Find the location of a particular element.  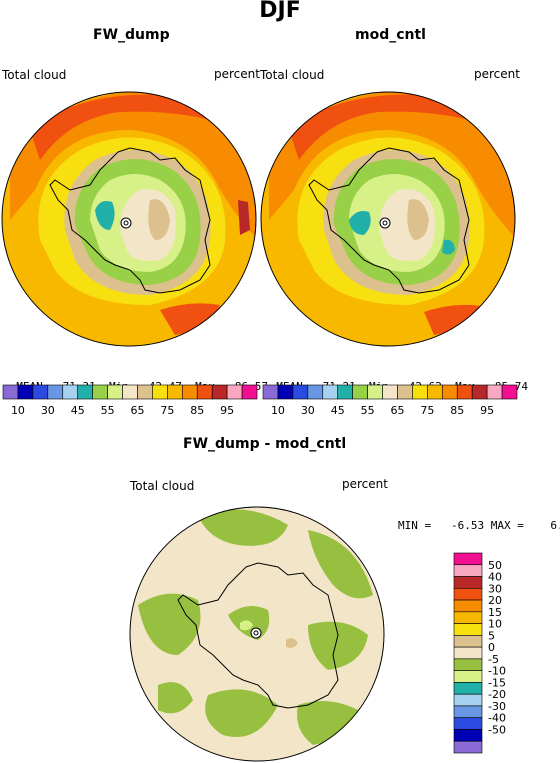

panel-left-label: Total cloud is located at coordinates (292, 75).